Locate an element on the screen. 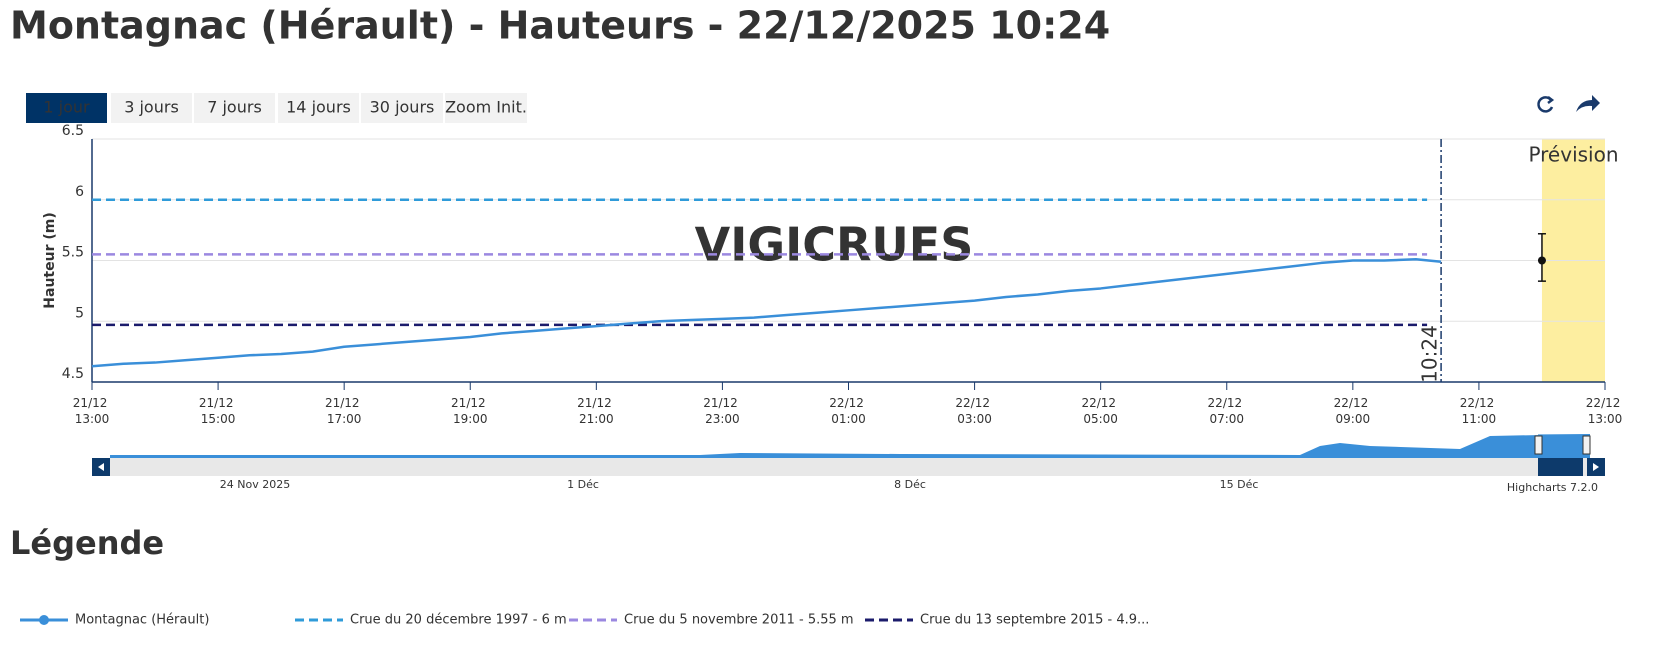  series-line is located at coordinates (766, 313).